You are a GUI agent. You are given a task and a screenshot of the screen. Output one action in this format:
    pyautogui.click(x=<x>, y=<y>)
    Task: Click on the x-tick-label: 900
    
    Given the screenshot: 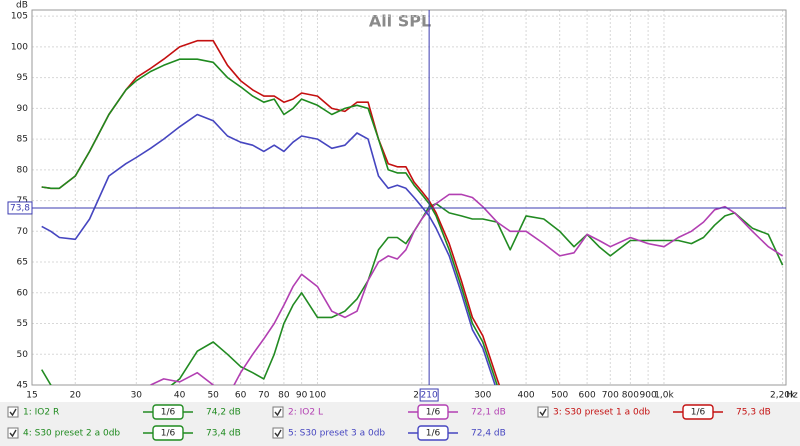 What is the action you would take?
    pyautogui.click(x=648, y=396)
    